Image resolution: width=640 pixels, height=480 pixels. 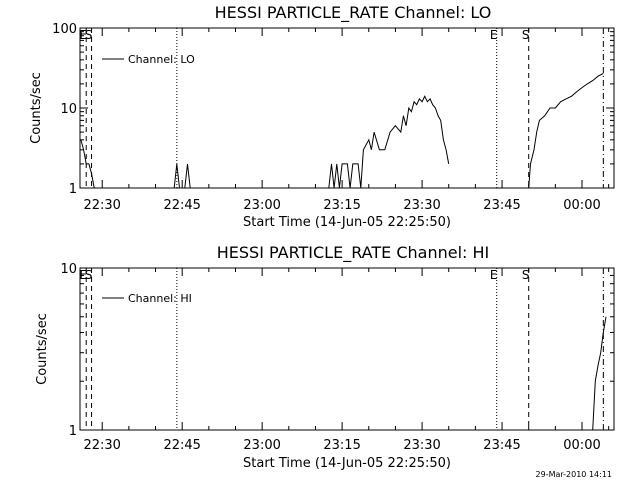 I want to click on y-tick-label: 100, so click(x=64, y=29).